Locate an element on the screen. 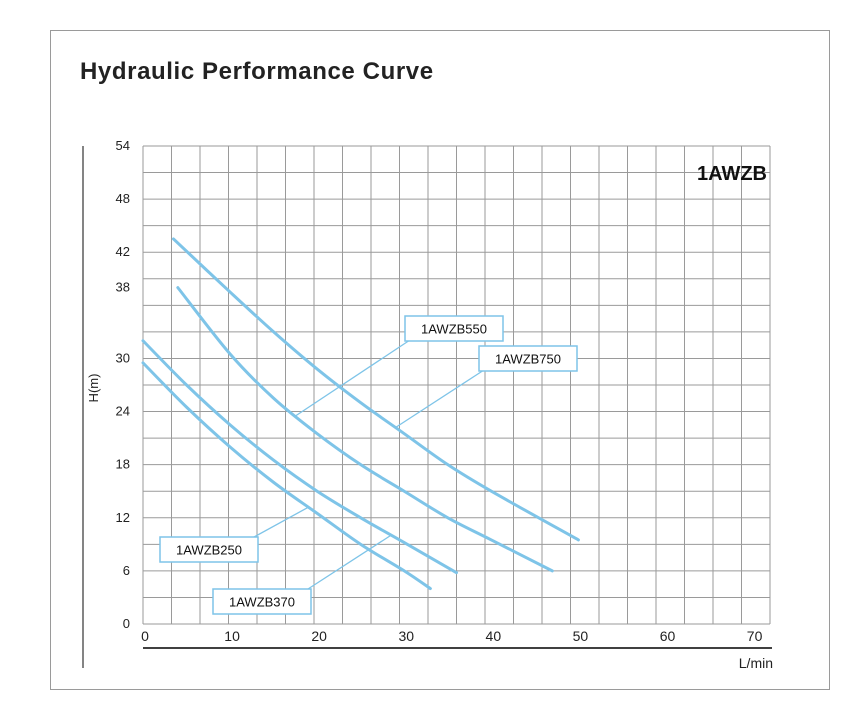 Image resolution: width=865 pixels, height=721 pixels. x-tick-label: 0 is located at coordinates (145, 636).